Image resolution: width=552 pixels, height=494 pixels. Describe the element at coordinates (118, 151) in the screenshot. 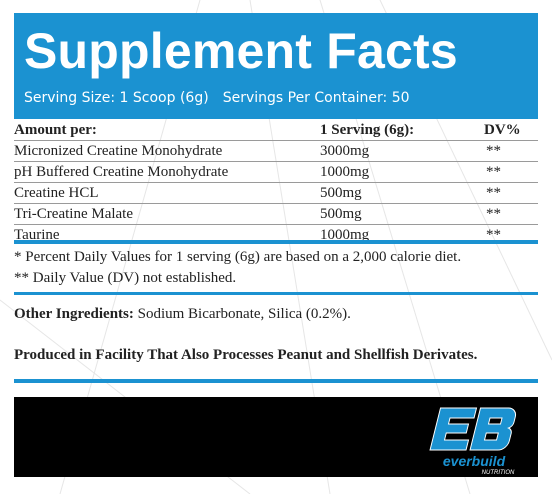

I see `ingredient-name: Micronized Creatine Monohydrate` at that location.